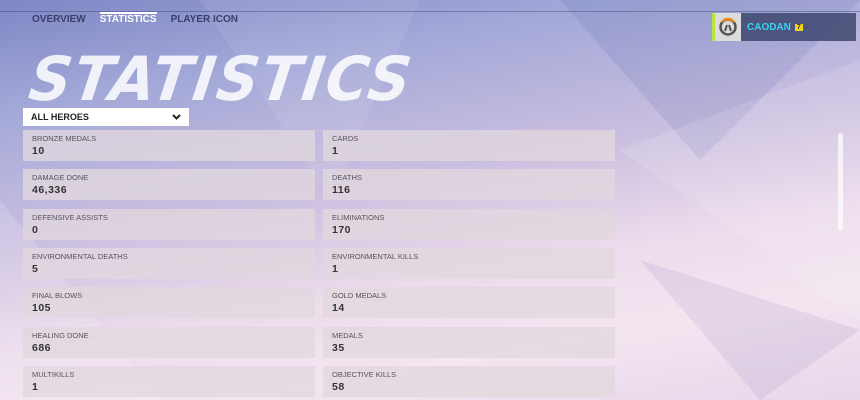 Image resolution: width=860 pixels, height=400 pixels. Describe the element at coordinates (204, 19) in the screenshot. I see `tab-player-icon: PLAYER ICON` at that location.